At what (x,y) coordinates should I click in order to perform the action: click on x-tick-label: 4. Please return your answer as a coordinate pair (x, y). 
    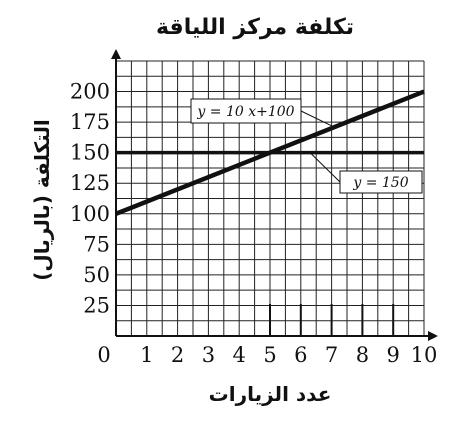
    Looking at the image, I should click on (239, 355).